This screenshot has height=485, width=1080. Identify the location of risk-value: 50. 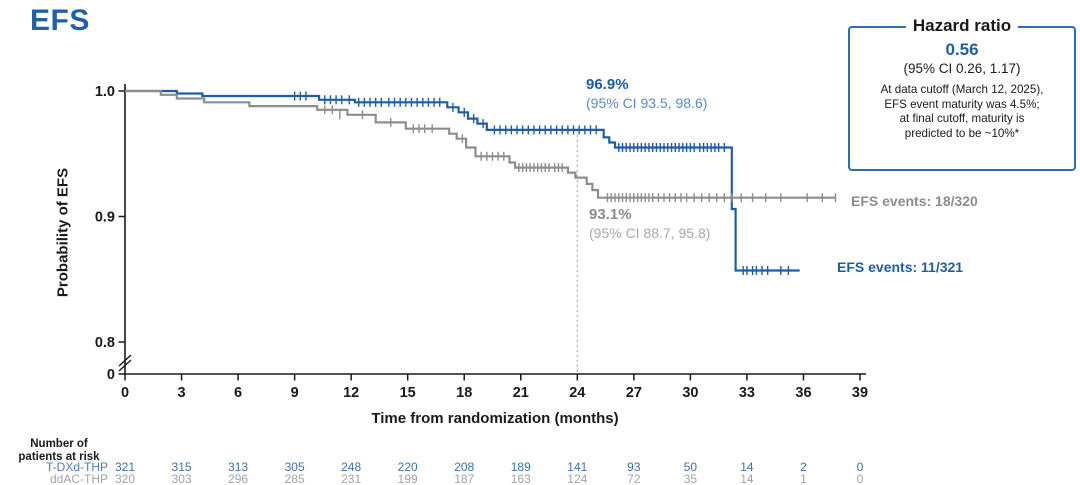
(690, 467).